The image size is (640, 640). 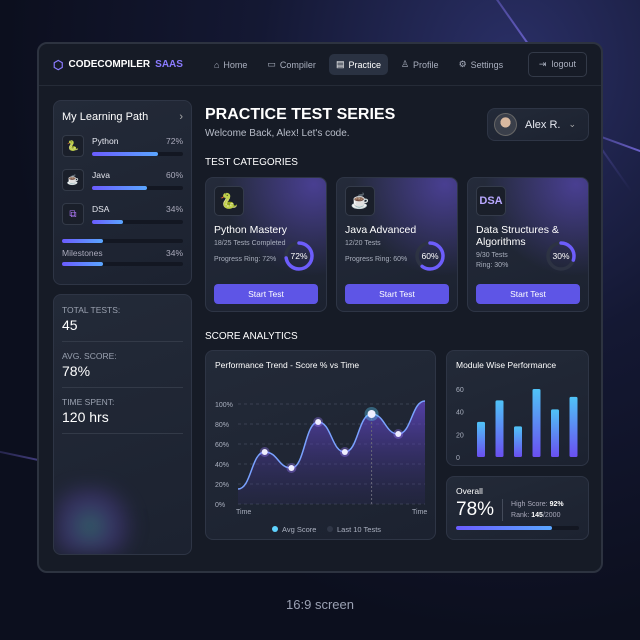 What do you see at coordinates (460, 413) in the screenshot?
I see `y-tick-label: 40` at bounding box center [460, 413].